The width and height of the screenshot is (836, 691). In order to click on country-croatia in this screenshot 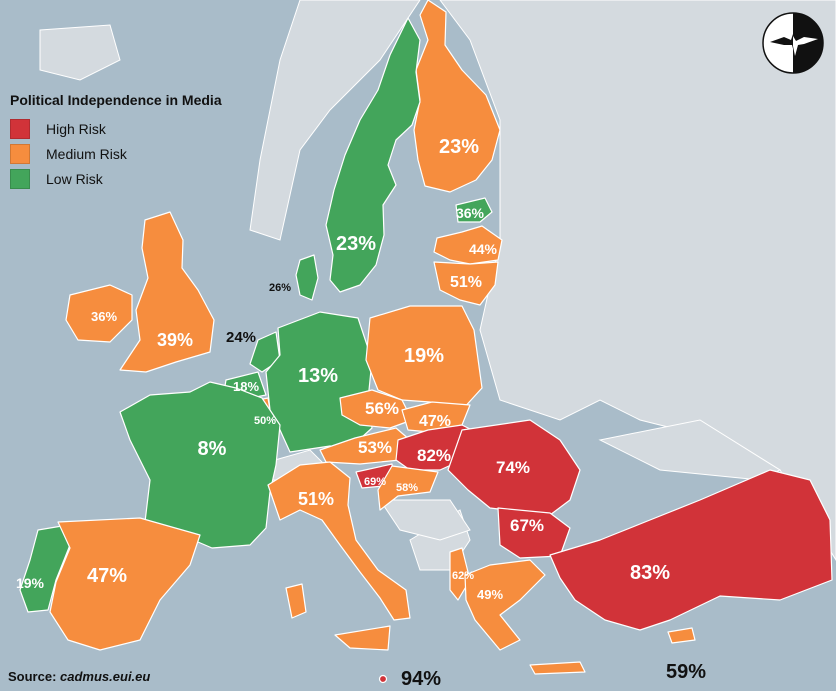, I will do `click(408, 488)`.